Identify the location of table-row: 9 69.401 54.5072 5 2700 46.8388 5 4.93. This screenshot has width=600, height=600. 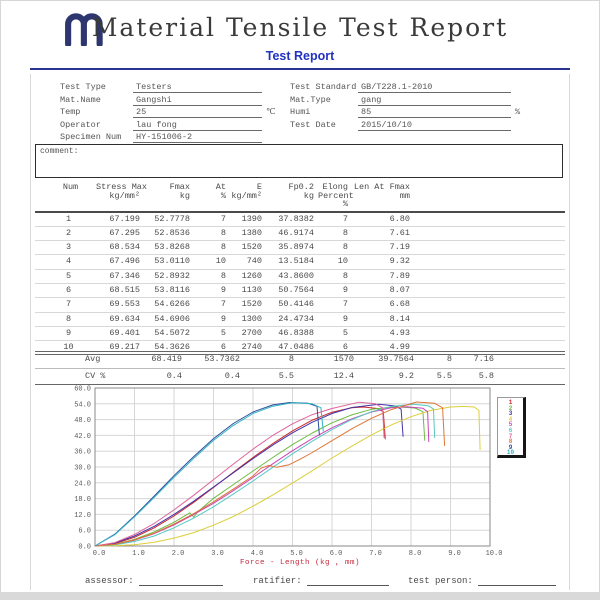
(300, 334).